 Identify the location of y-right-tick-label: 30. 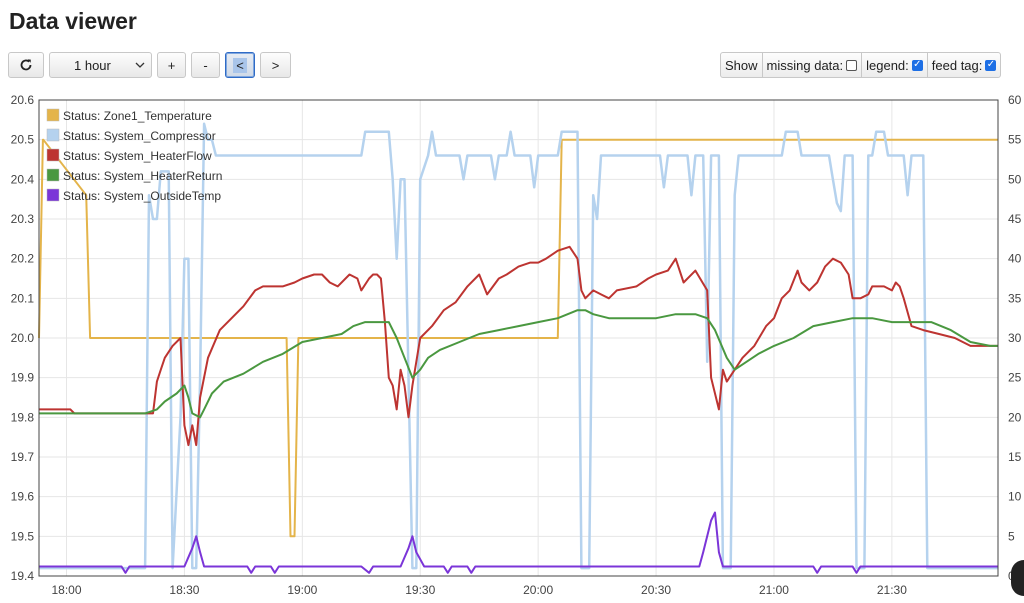
(1015, 338).